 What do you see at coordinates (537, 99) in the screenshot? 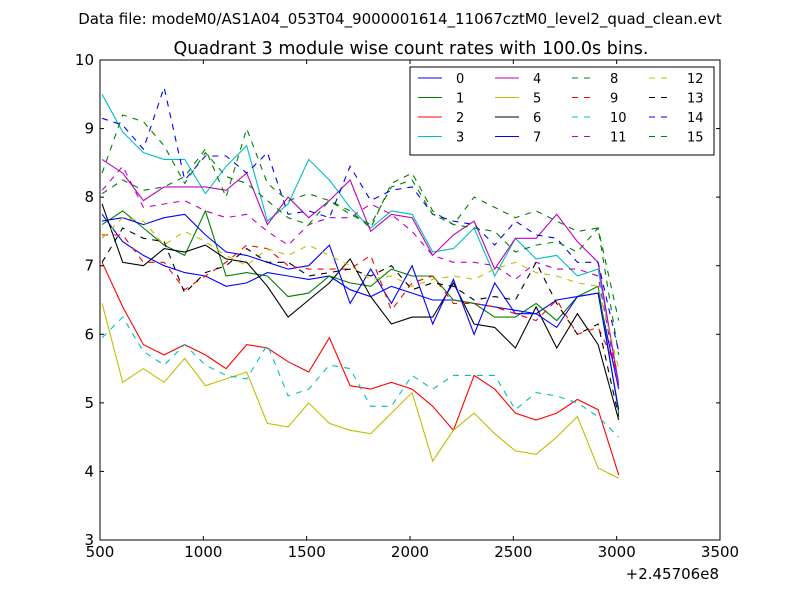
I see `legend-label-5: 5` at bounding box center [537, 99].